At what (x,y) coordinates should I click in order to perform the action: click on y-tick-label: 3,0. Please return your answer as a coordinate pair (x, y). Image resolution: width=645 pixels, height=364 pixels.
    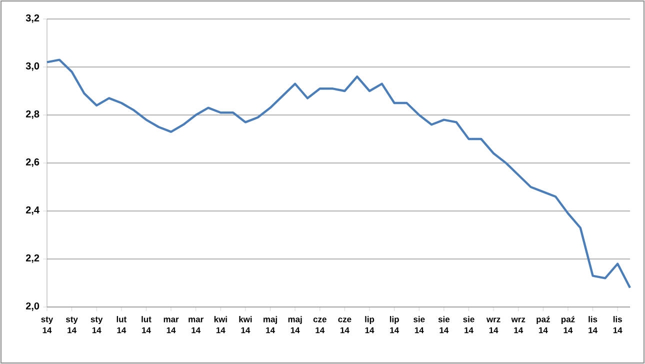
    Looking at the image, I should click on (33, 66).